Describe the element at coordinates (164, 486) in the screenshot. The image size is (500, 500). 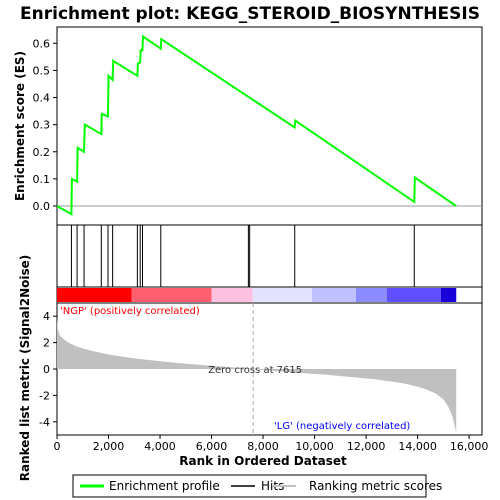
I see `legend-entry-enrichment-profile: Enrichment profile` at that location.